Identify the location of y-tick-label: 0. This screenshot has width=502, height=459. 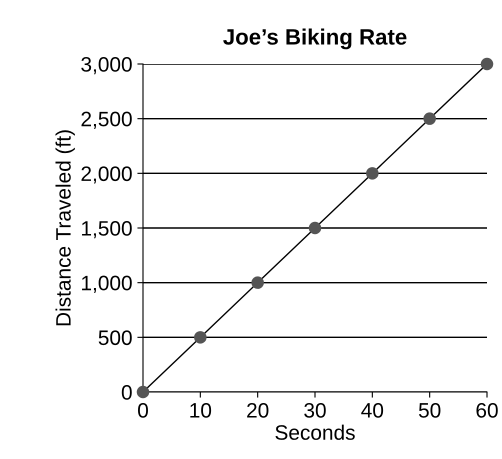
(127, 392).